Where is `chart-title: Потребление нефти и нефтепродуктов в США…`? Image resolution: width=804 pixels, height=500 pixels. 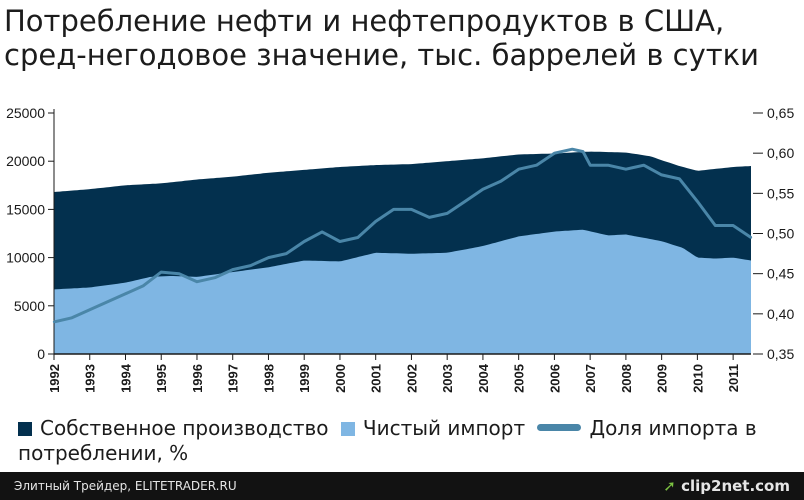
chart-title: Потребление нефти и нефтепродуктов в США… is located at coordinates (381, 38).